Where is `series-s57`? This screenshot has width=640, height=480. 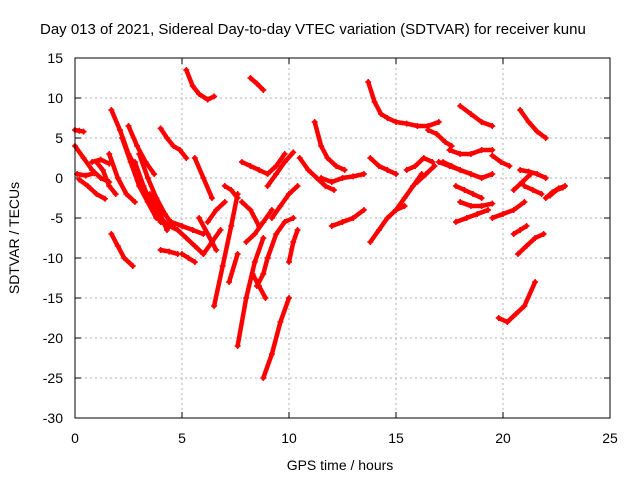 series-s57 is located at coordinates (476, 204).